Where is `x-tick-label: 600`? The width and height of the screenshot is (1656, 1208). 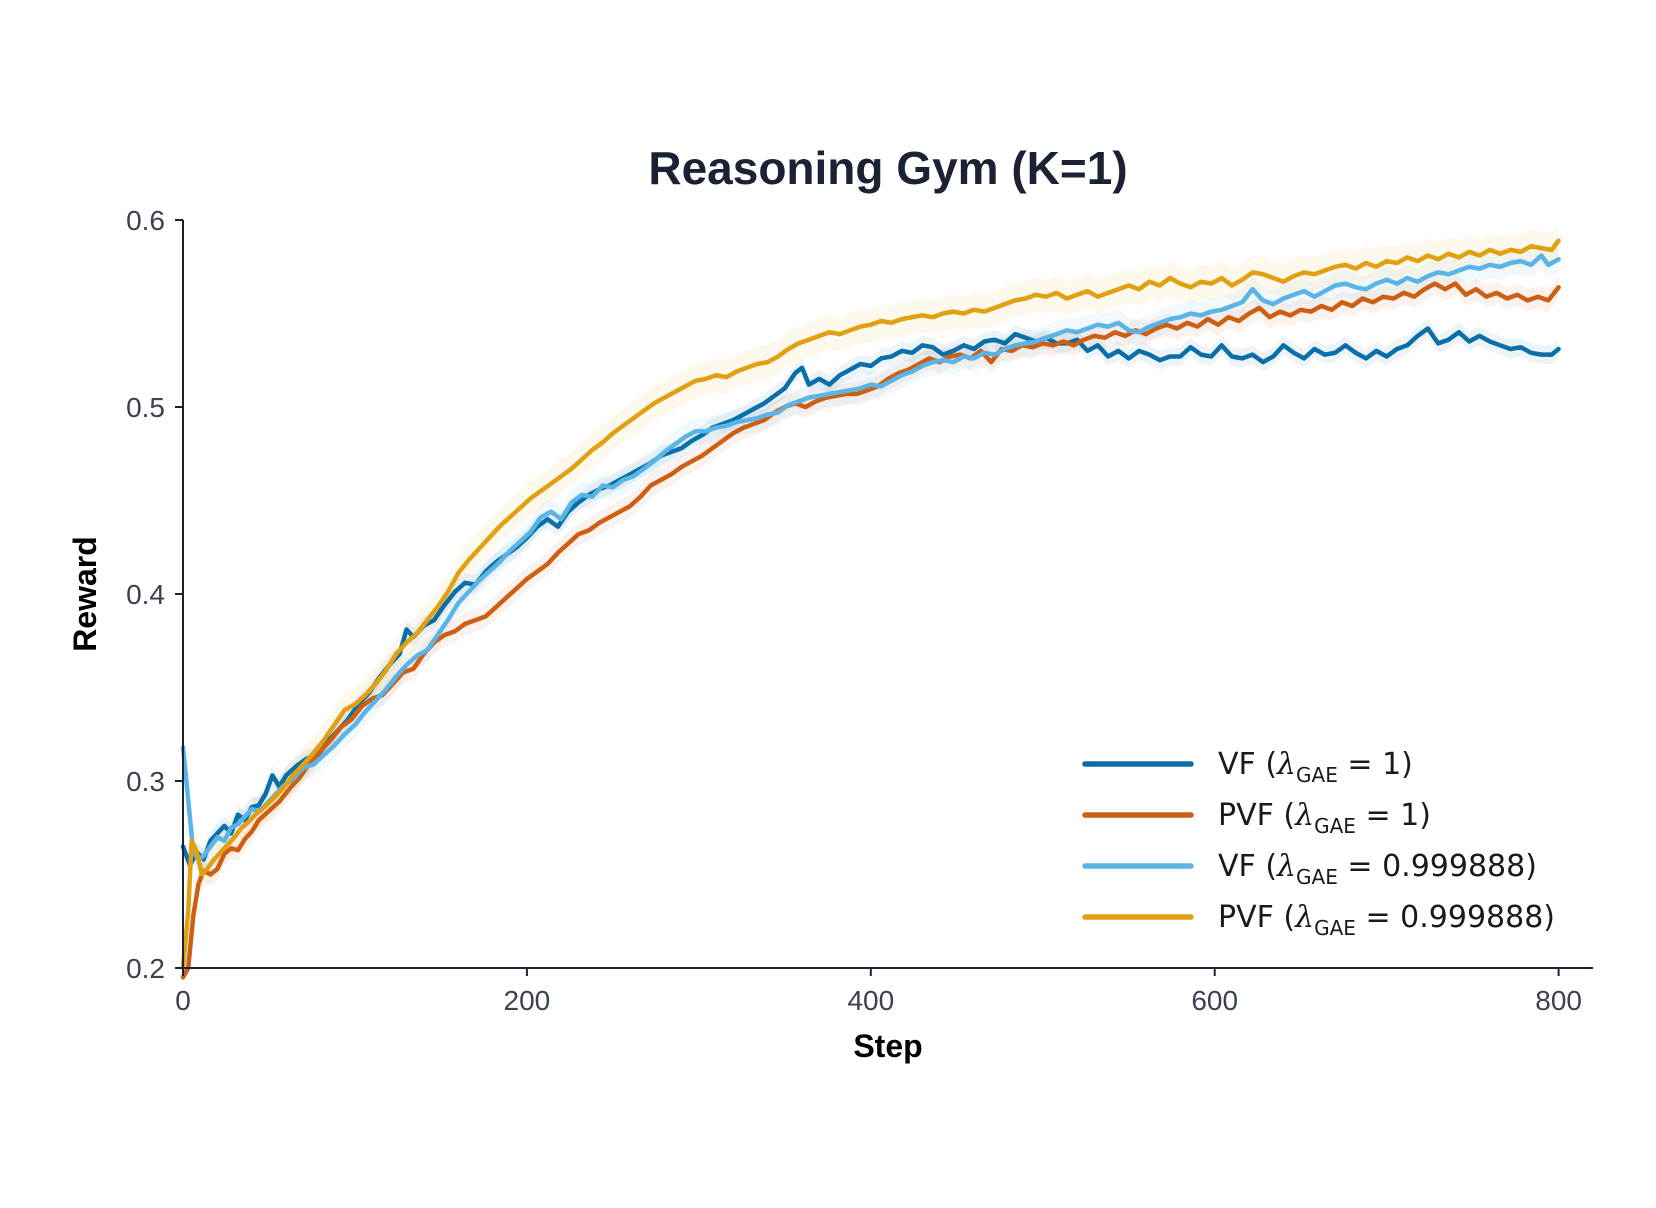 x-tick-label: 600 is located at coordinates (1214, 1000).